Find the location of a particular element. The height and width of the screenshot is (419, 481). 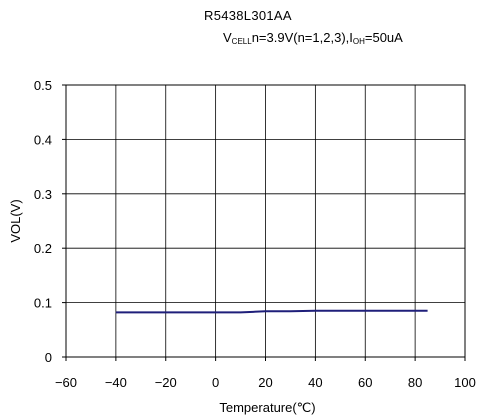

x-tick-label: −60 is located at coordinates (66, 382).